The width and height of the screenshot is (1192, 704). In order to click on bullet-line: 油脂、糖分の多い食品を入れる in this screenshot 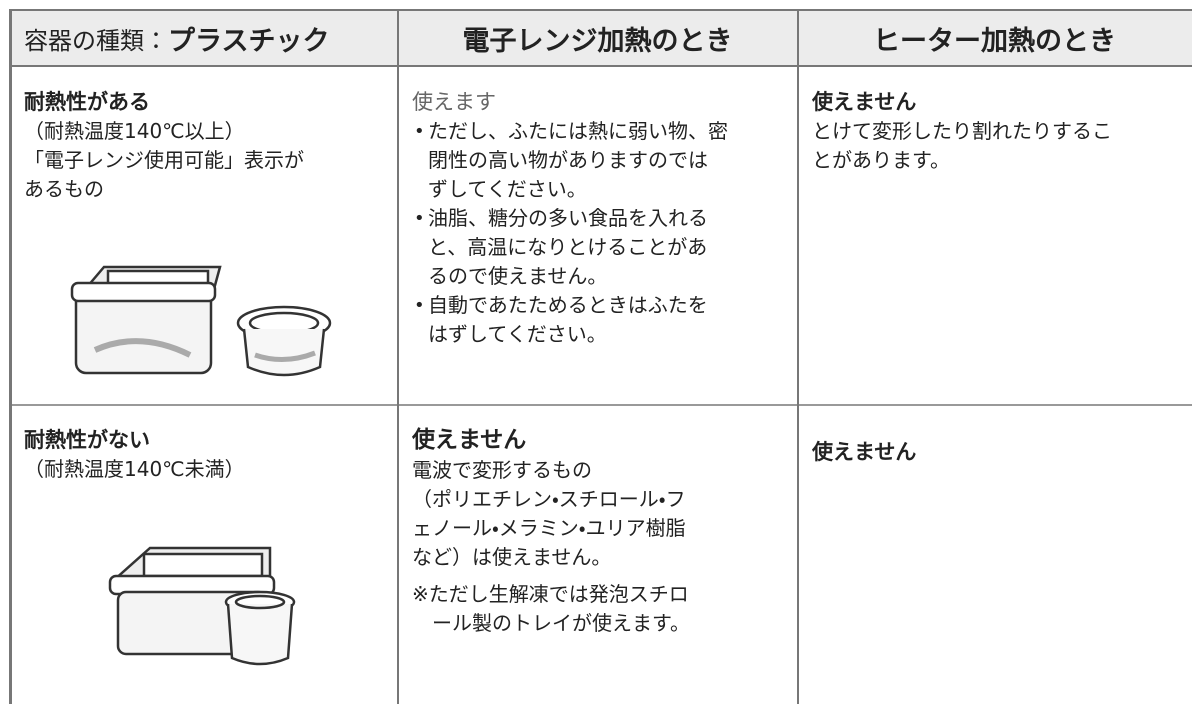, I will do `click(568, 218)`.